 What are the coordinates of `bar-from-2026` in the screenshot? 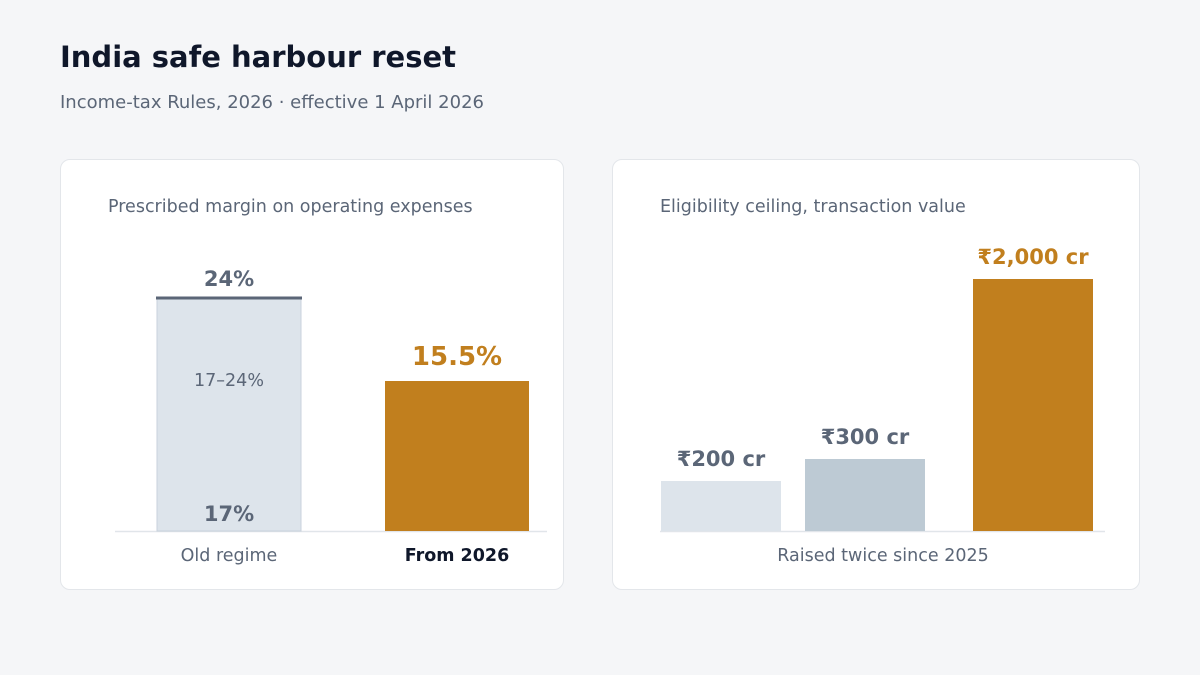 It's located at (457, 456).